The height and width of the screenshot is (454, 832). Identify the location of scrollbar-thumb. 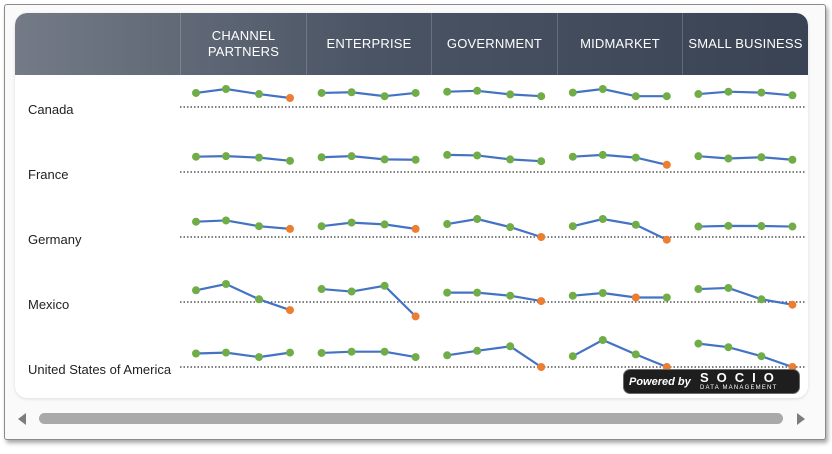
(411, 418).